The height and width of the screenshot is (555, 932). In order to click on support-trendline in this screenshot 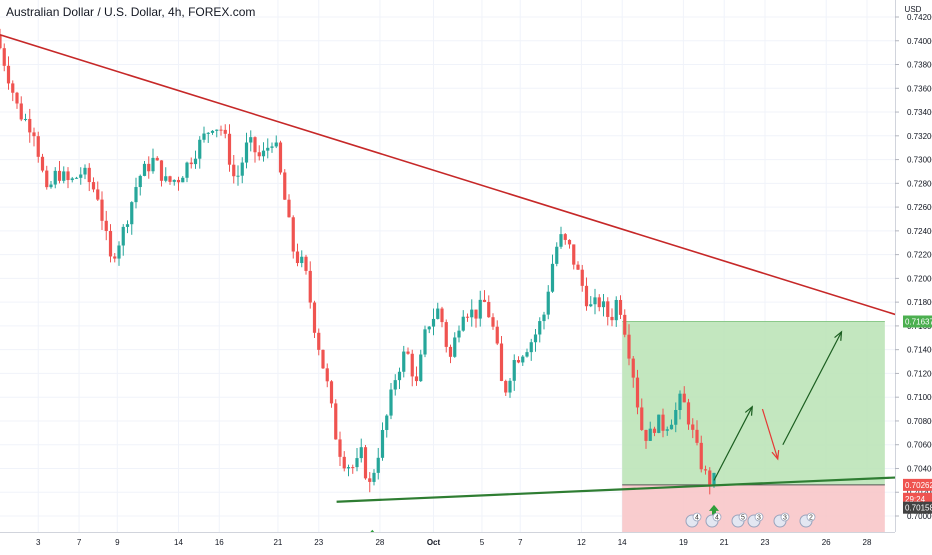, I will do `click(624, 489)`.